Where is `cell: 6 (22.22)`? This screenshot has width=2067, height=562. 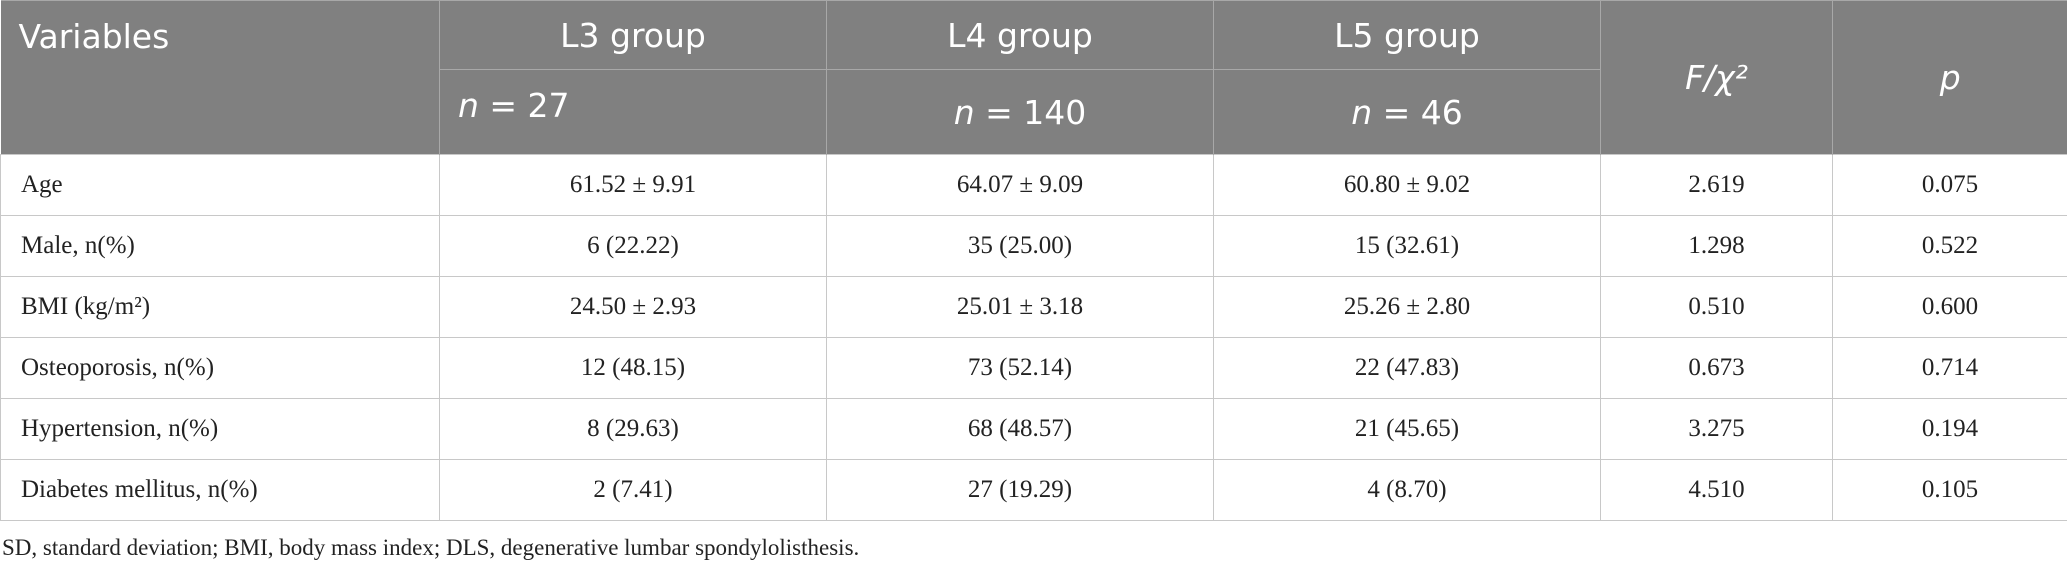 cell: 6 (22.22) is located at coordinates (633, 246).